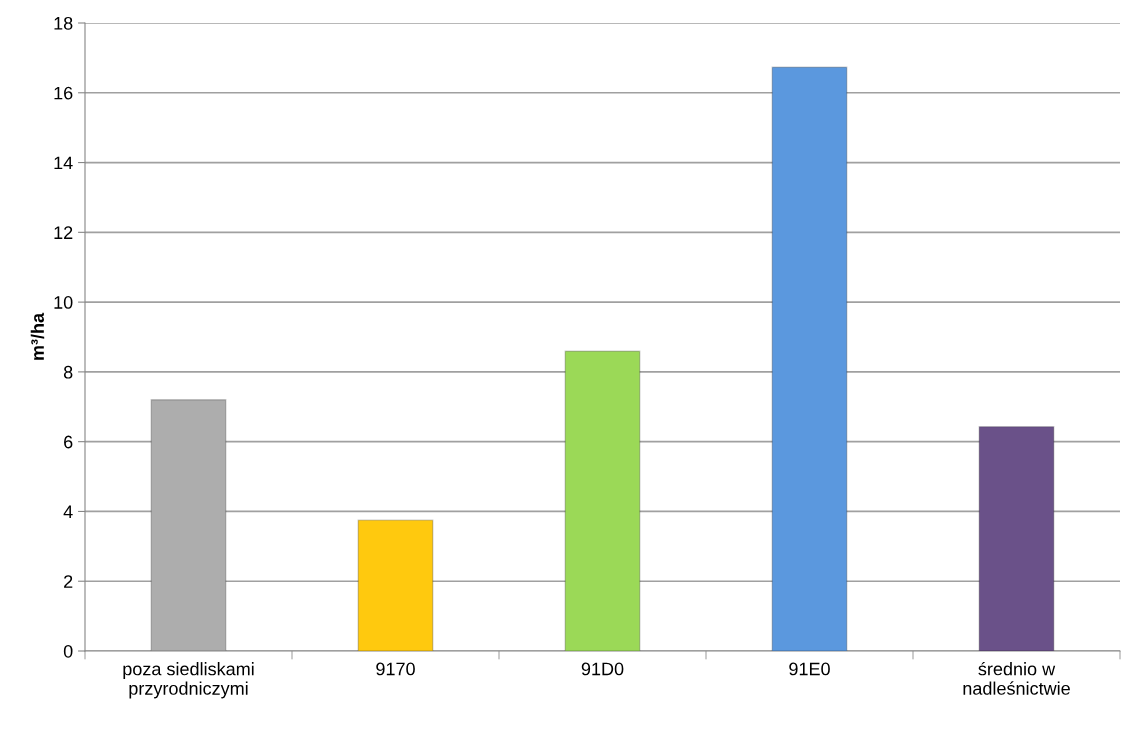 The width and height of the screenshot is (1138, 729). What do you see at coordinates (1016, 678) in the screenshot?
I see `x-tick-label: średnio w nadleśnictwie` at bounding box center [1016, 678].